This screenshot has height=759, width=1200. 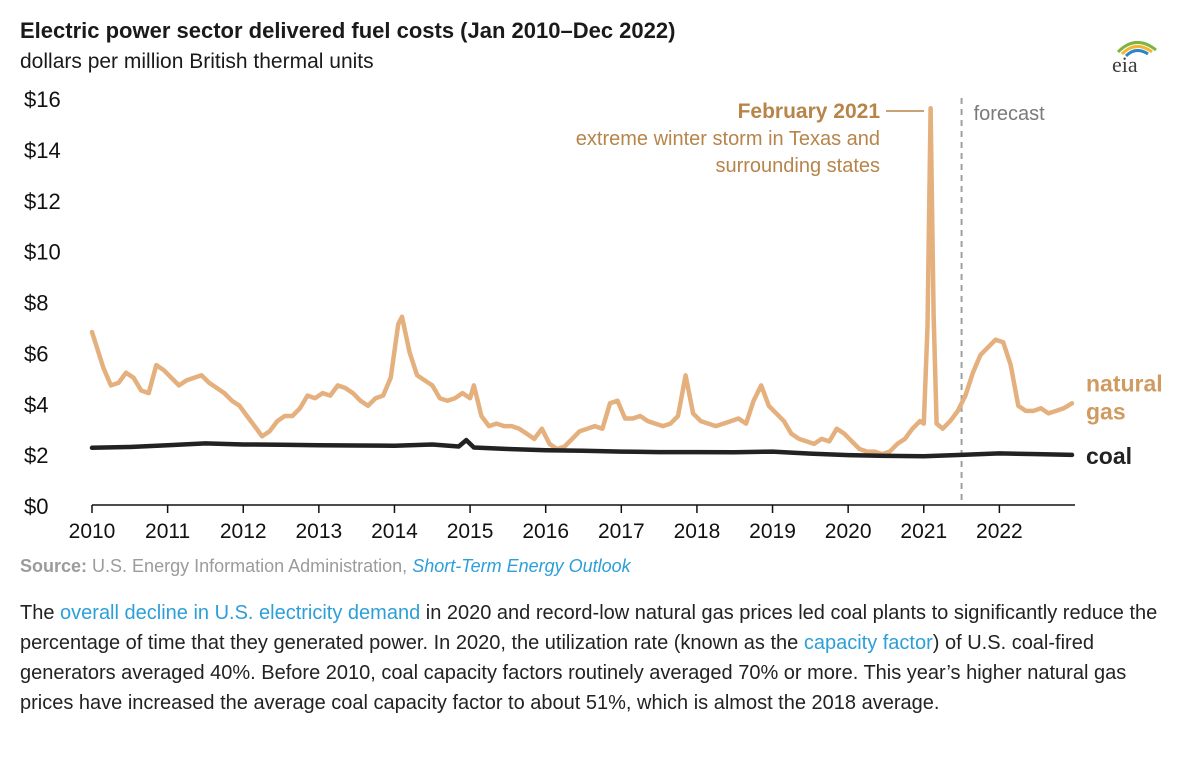 What do you see at coordinates (42, 99) in the screenshot?
I see `y-tick-label: $16` at bounding box center [42, 99].